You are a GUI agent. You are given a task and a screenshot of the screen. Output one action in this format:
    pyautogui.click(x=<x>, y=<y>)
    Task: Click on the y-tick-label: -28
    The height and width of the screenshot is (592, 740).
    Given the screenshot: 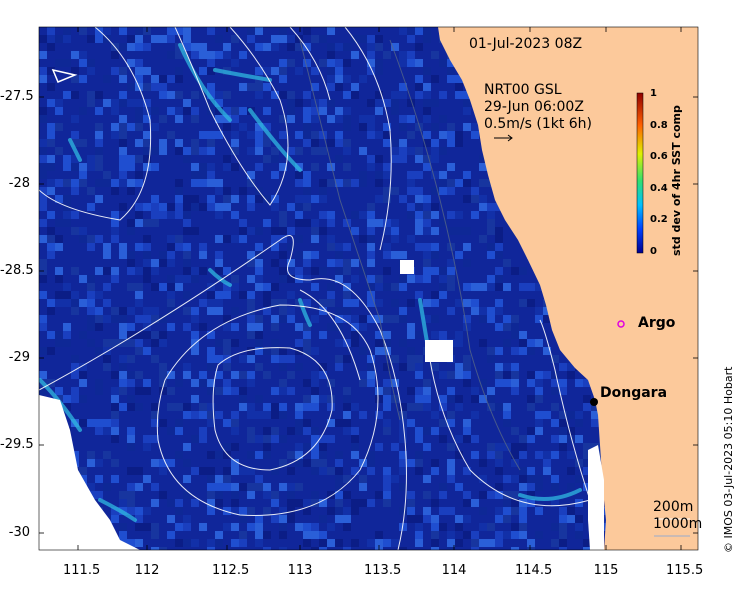 What is the action you would take?
    pyautogui.click(x=19, y=183)
    